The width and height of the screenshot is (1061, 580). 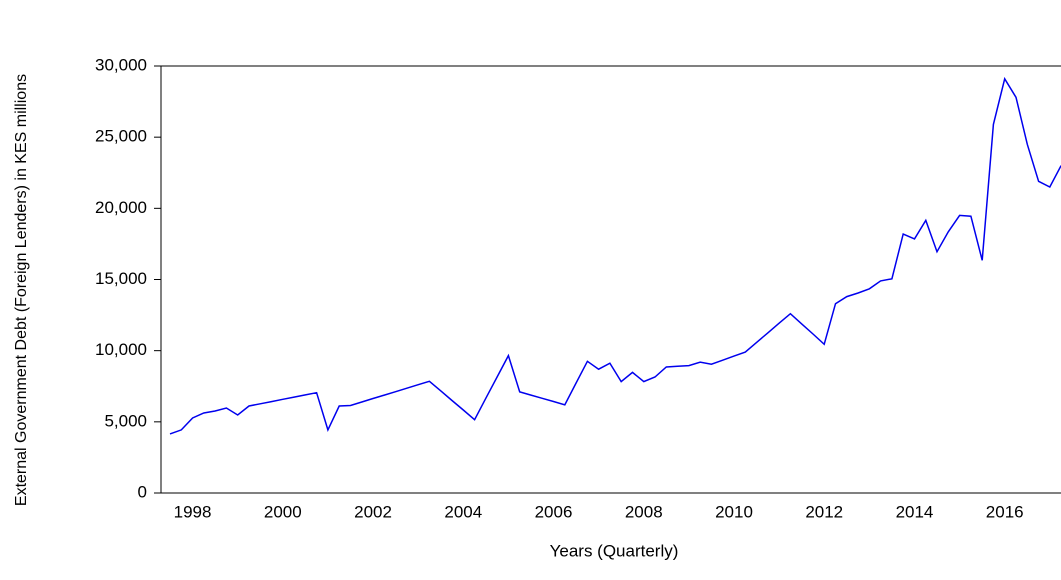 What do you see at coordinates (121, 136) in the screenshot?
I see `y-tick-label: 25,000` at bounding box center [121, 136].